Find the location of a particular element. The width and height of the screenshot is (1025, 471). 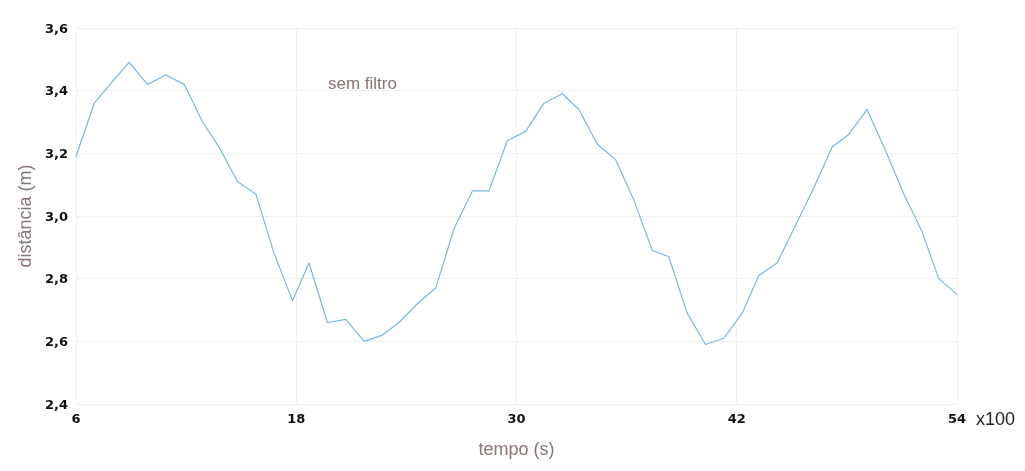

y-tick-label: 3,2 is located at coordinates (56, 153).